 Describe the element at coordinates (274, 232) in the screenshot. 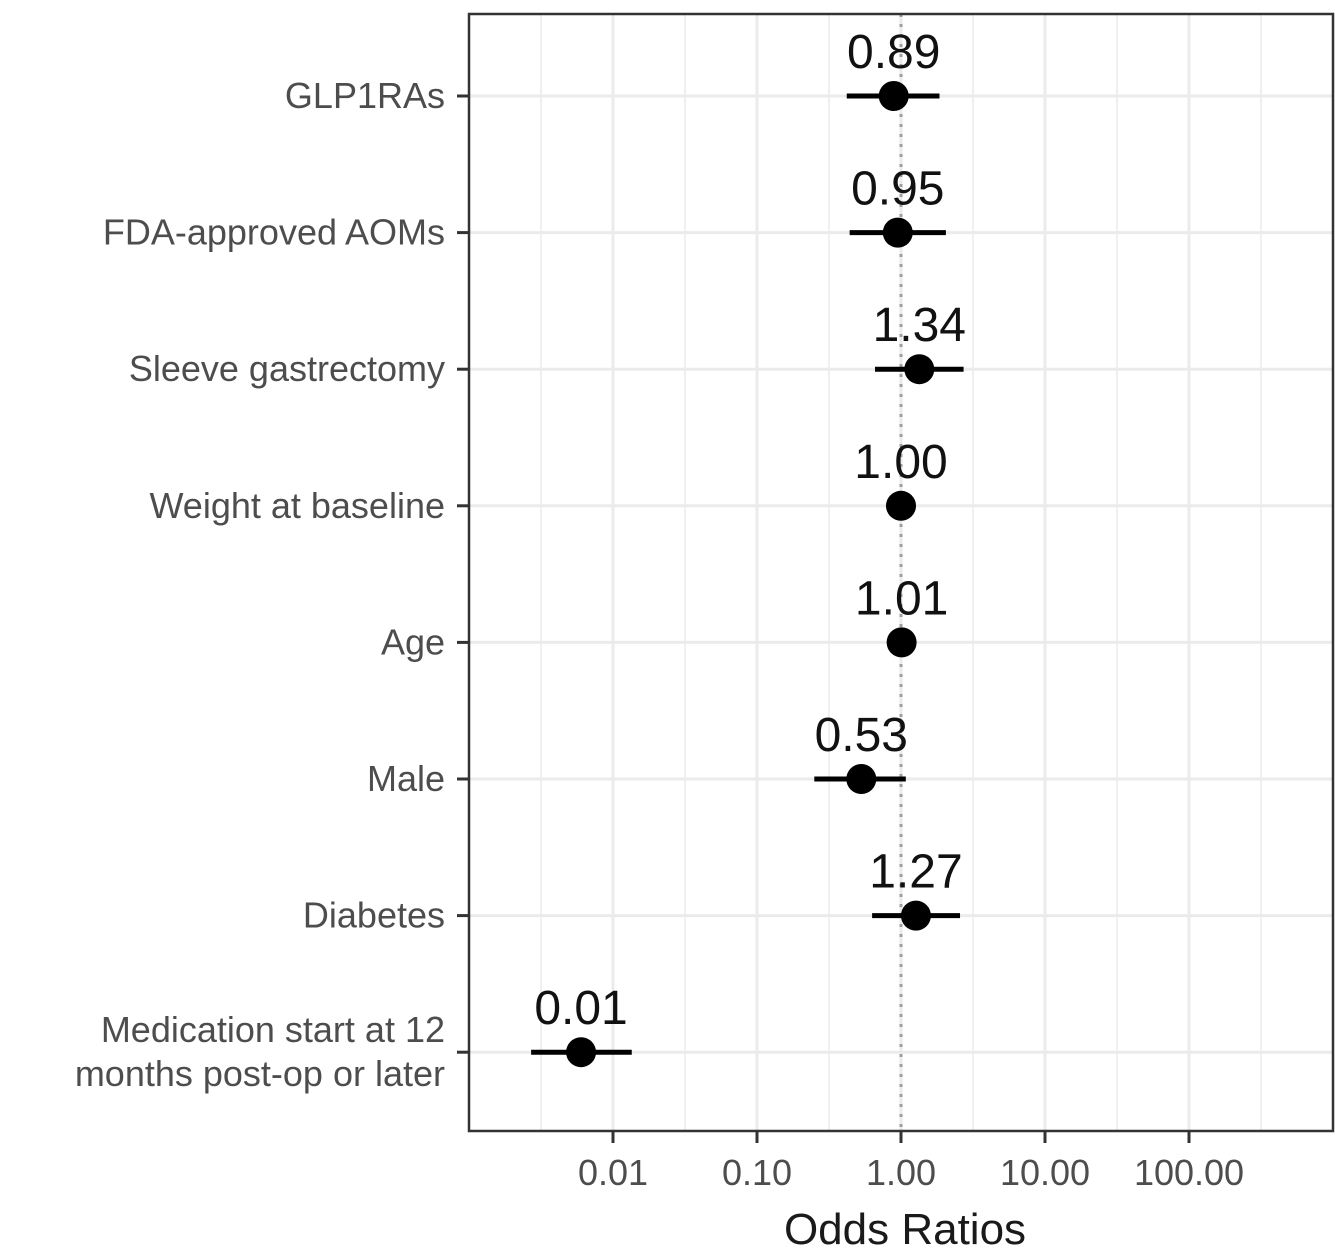

I see `y-axis-label: FDA-approved AOMs` at that location.